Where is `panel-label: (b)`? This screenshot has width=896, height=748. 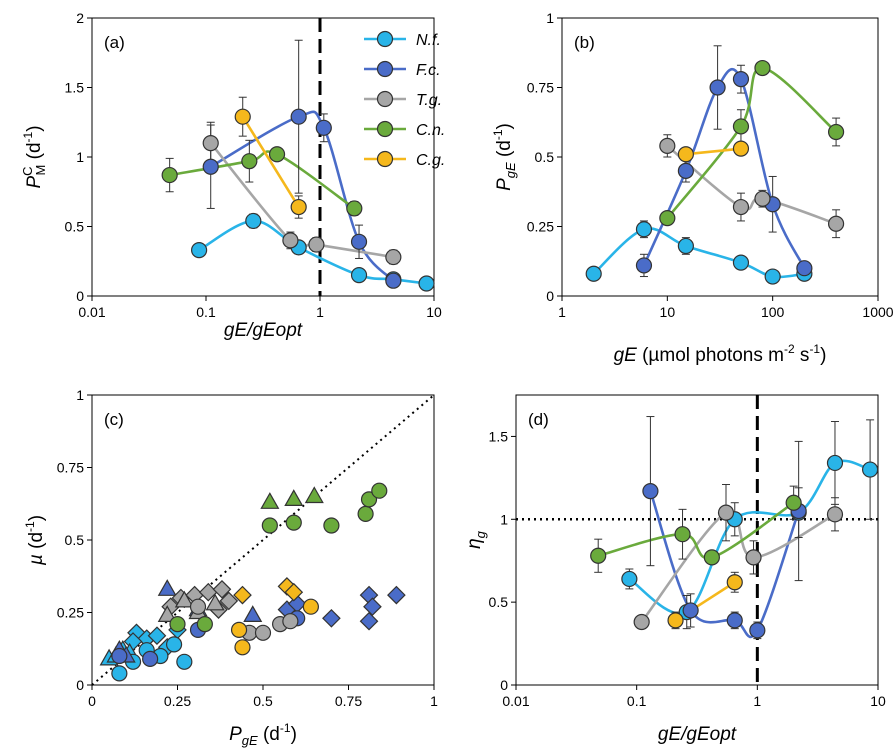
panel-label: (b) is located at coordinates (584, 42).